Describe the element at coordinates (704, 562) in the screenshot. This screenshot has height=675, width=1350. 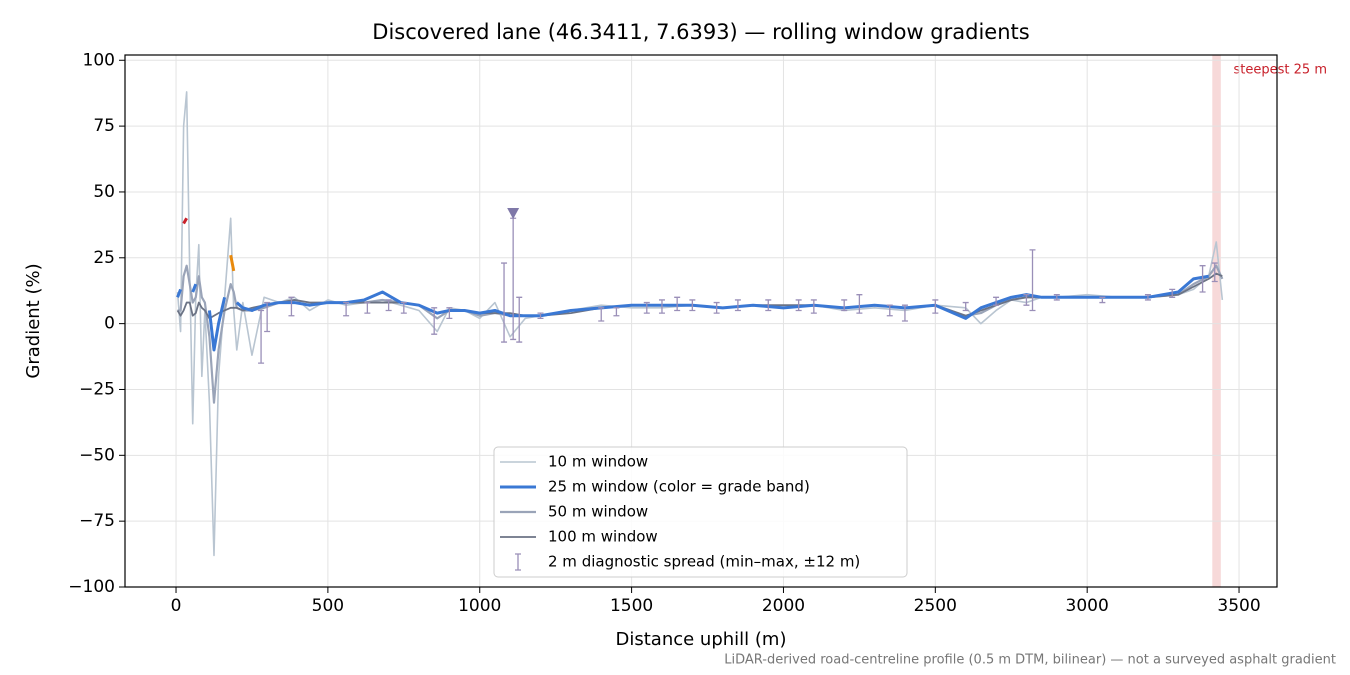
I see `legend-label: 2 m diagnostic spread (min–max, ±12 m)` at that location.